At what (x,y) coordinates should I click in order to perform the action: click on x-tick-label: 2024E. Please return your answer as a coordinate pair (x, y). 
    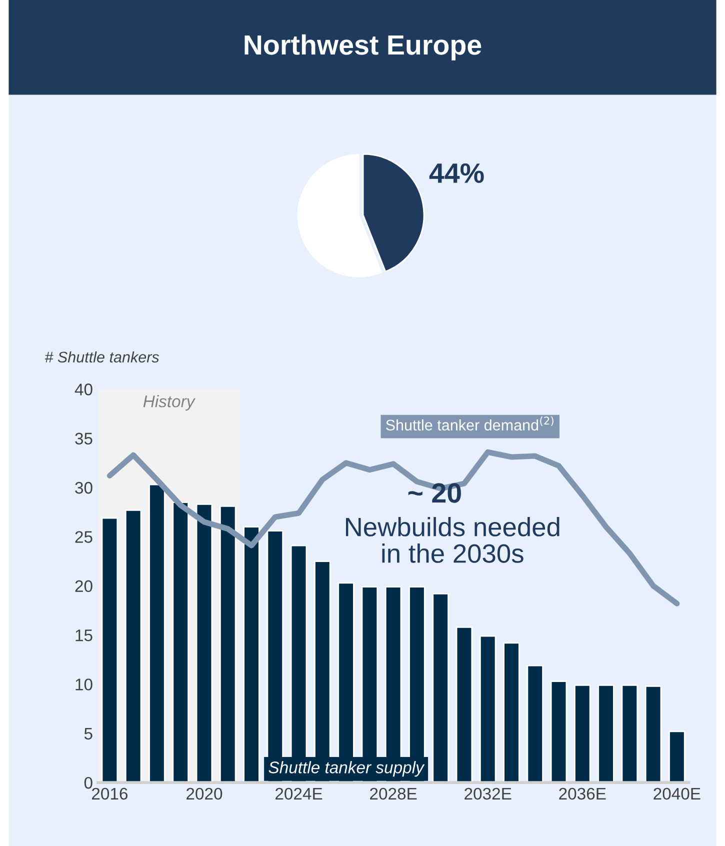
    Looking at the image, I should click on (299, 794).